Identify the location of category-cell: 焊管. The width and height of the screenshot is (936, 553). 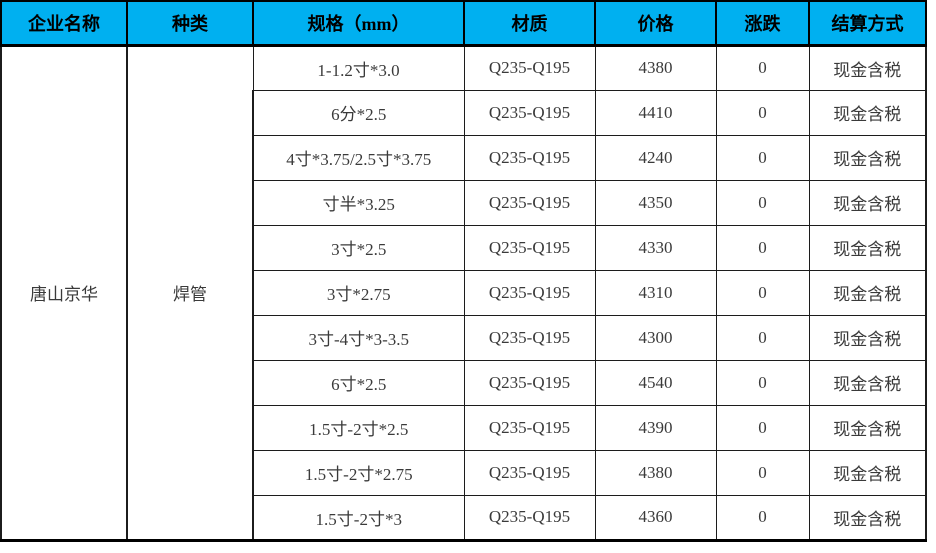
(190, 293).